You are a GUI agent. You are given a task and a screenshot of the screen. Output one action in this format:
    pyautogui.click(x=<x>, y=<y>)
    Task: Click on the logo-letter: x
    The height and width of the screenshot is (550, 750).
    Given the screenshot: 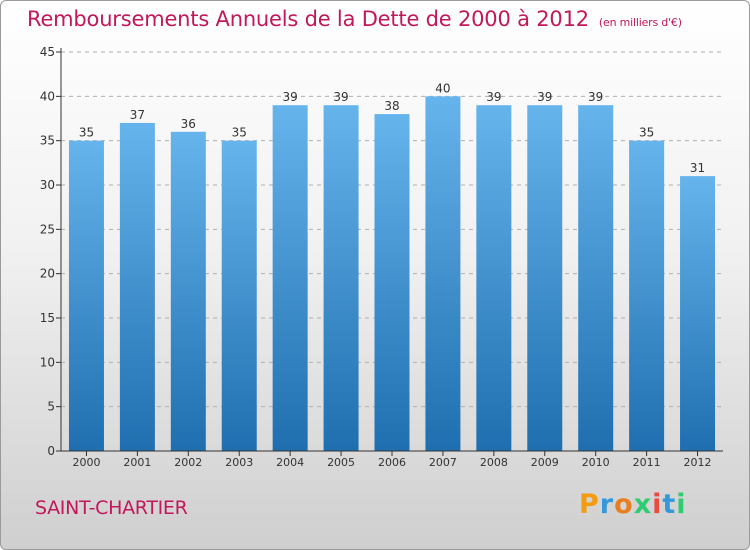 What is the action you would take?
    pyautogui.click(x=643, y=504)
    